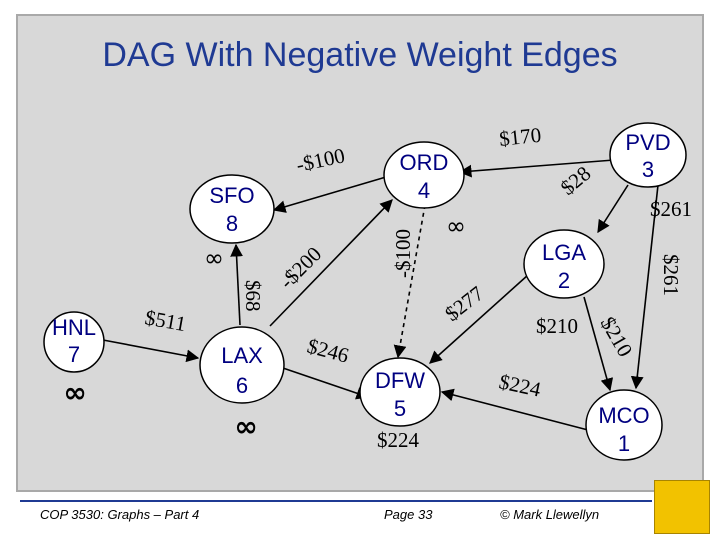 This screenshot has height=540, width=720. I want to click on node-lax-value: 6, so click(242, 385).